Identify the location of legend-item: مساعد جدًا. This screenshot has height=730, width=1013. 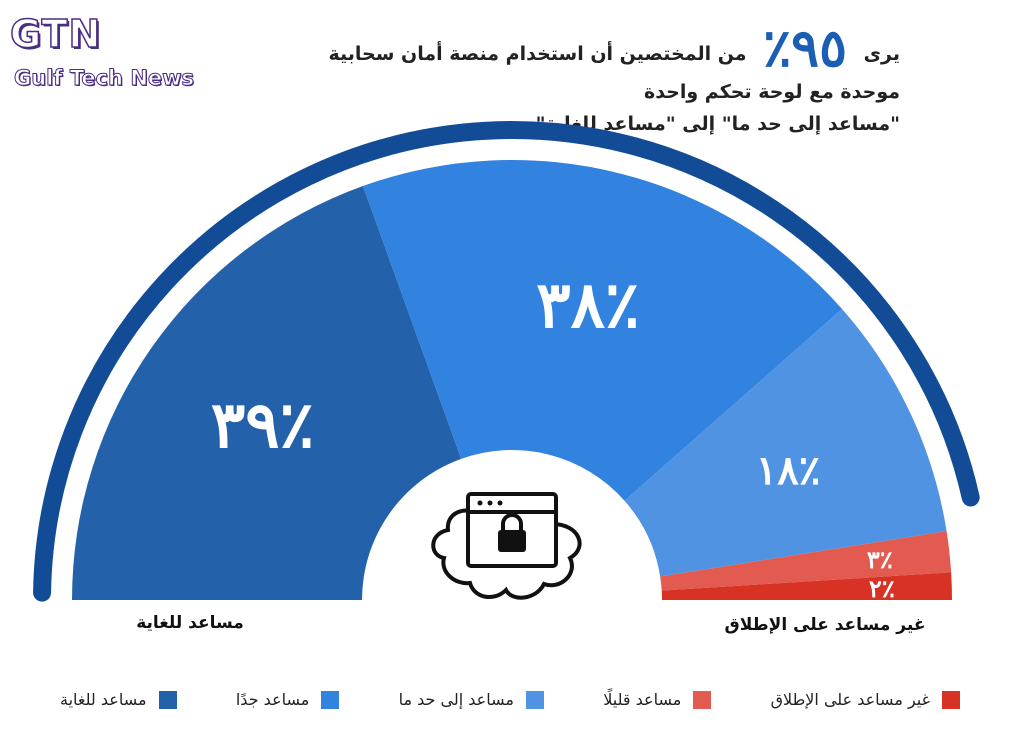
(287, 699).